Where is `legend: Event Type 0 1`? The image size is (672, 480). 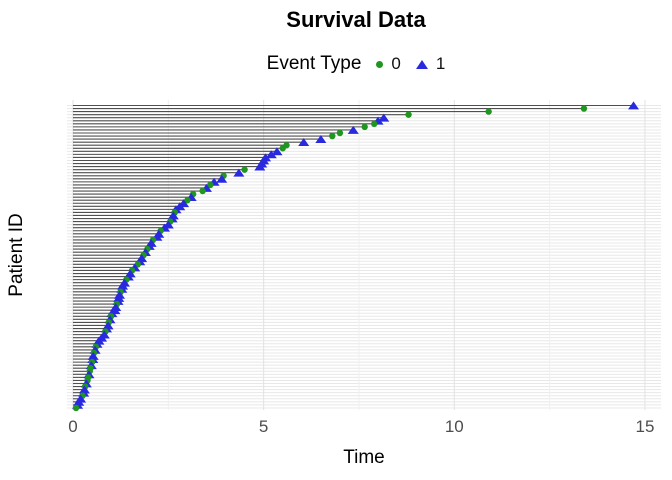
legend: Event Type 0 1 is located at coordinates (356, 64).